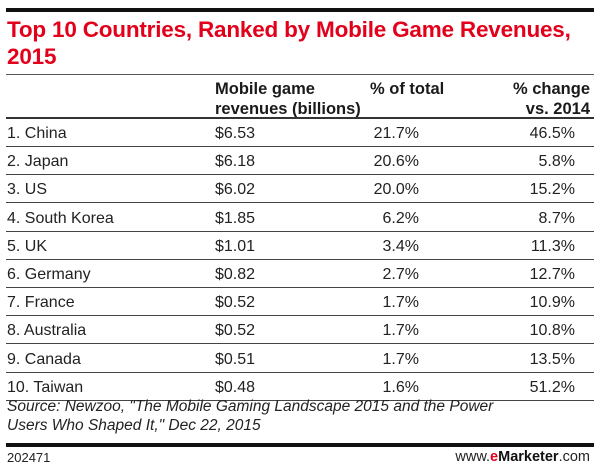 The width and height of the screenshot is (600, 474). I want to click on cell-country: 8. Australia, so click(47, 331).